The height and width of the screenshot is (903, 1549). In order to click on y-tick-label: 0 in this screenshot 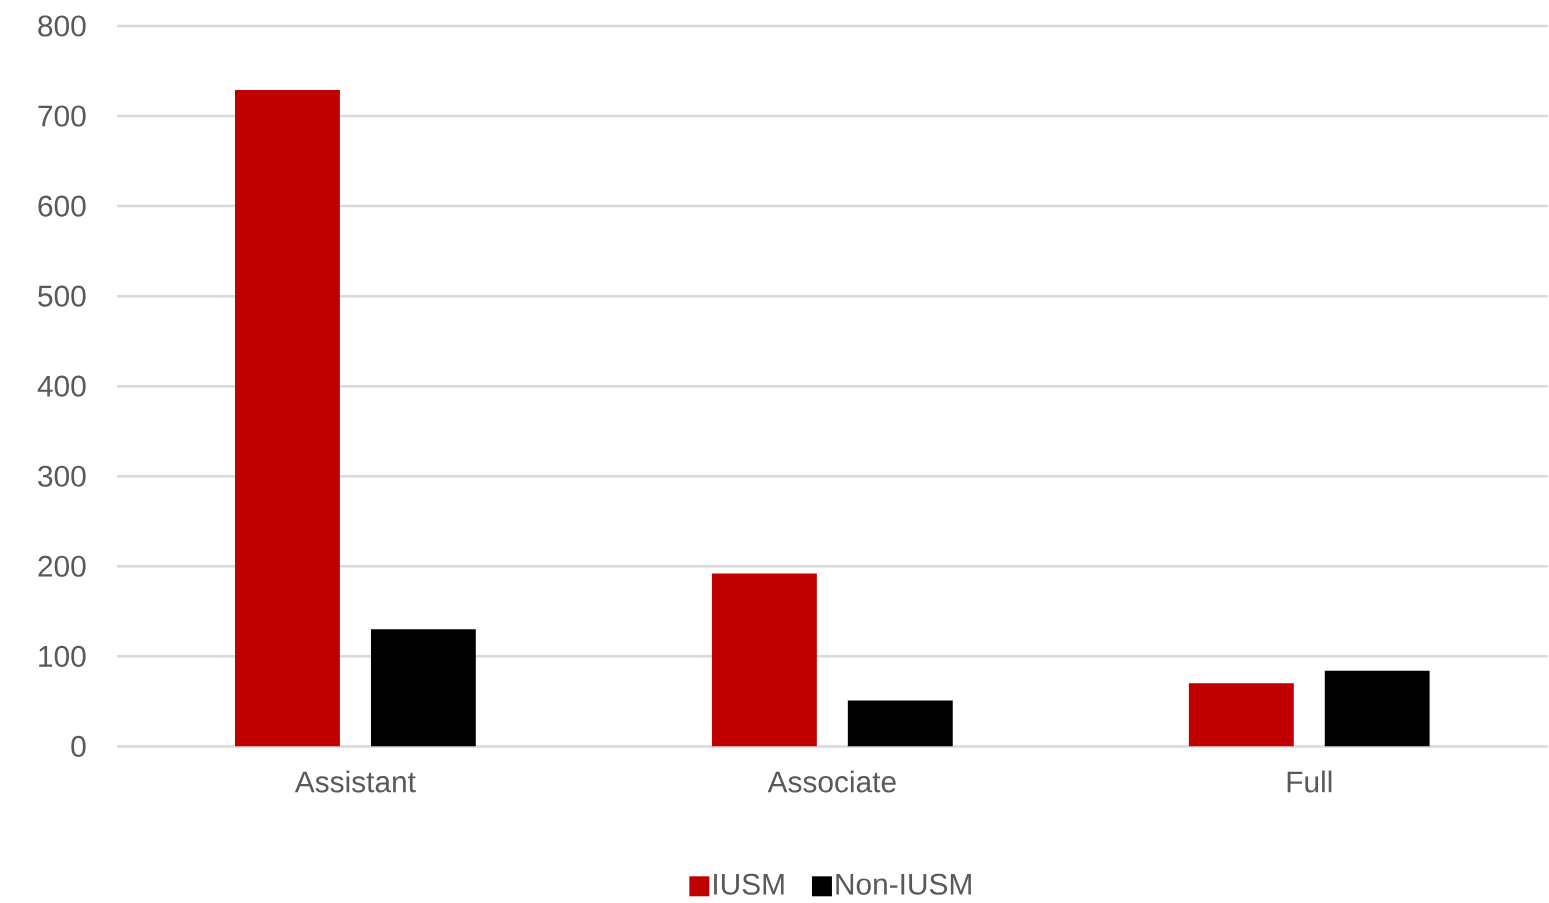, I will do `click(78, 746)`.